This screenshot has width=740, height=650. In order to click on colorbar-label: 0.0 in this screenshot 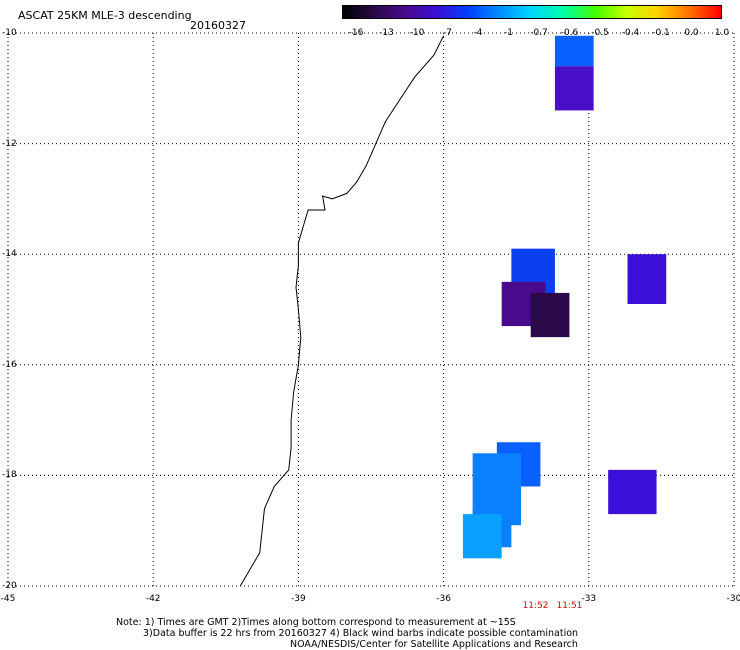, I will do `click(691, 33)`.